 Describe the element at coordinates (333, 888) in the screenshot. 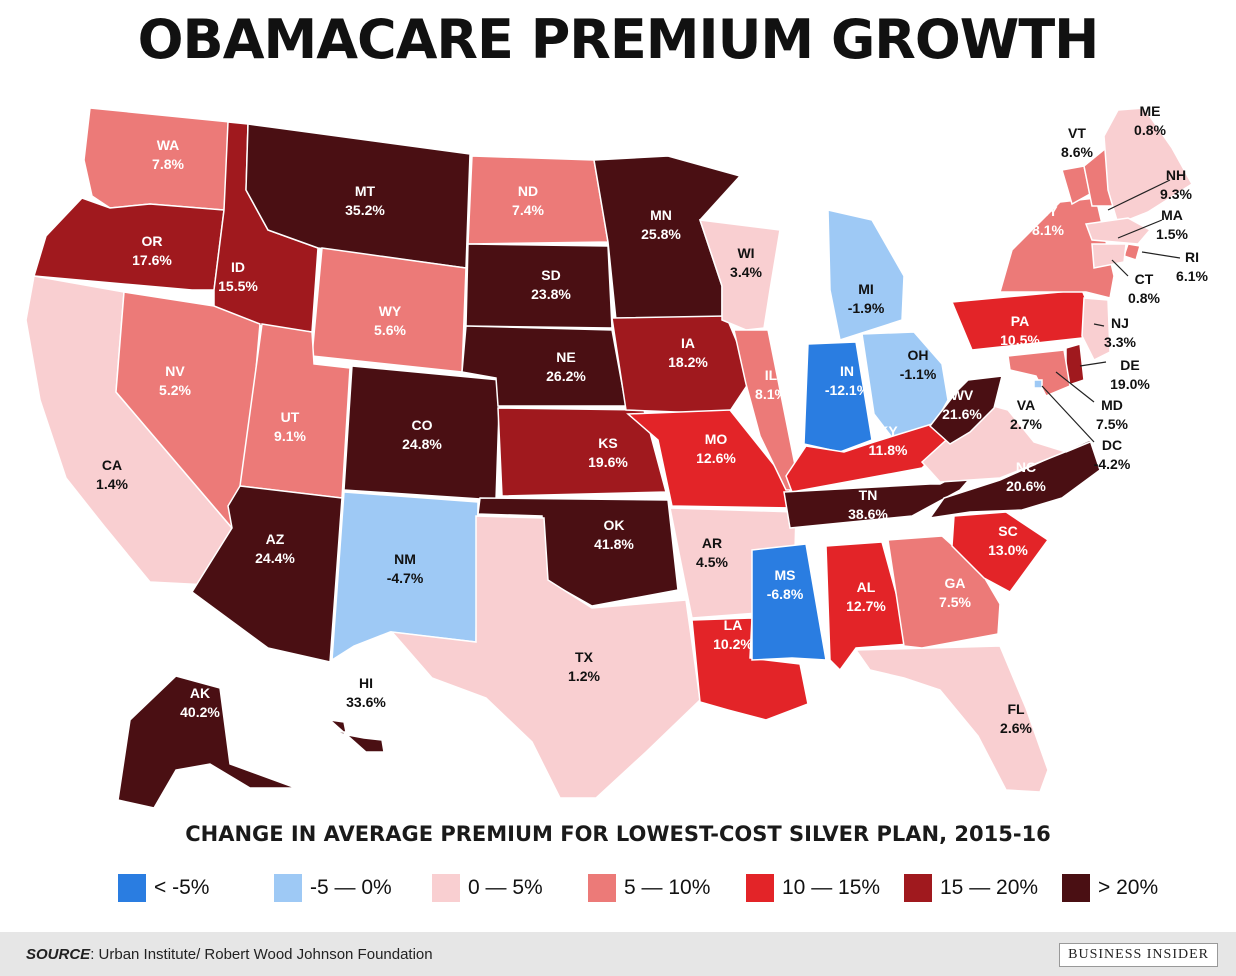

I see `legend-item: -5 — 0%` at that location.